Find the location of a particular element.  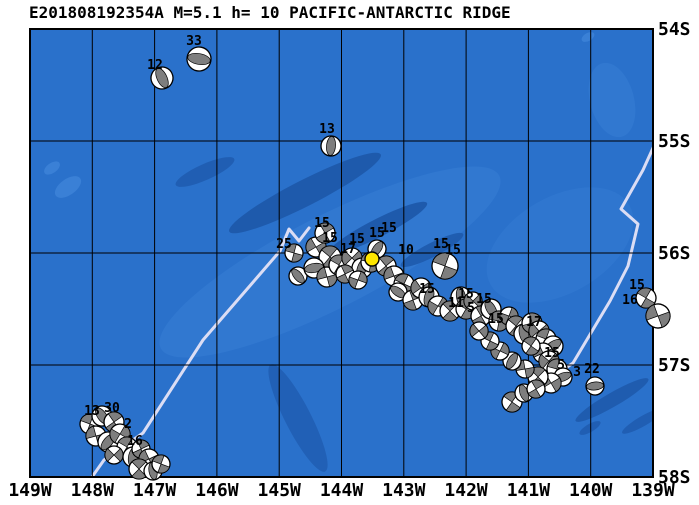

lon-tick-label: 144W is located at coordinates (342, 490).